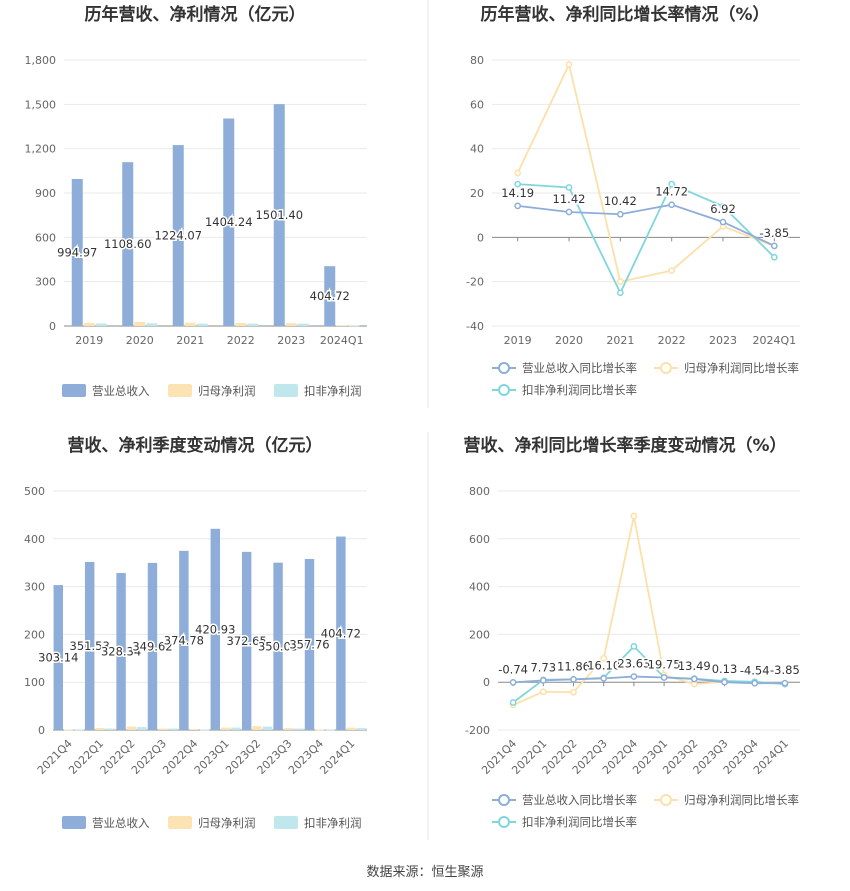  Describe the element at coordinates (121, 391) in the screenshot. I see `legend-label: 营业总收入` at that location.